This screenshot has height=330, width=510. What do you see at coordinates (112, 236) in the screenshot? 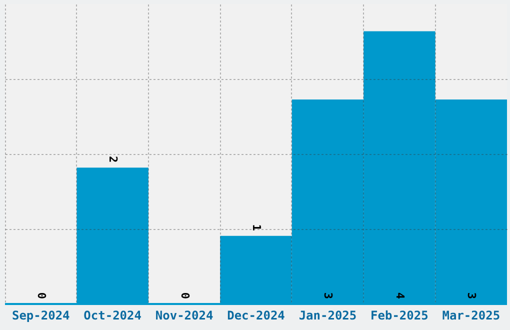
I see `bar` at bounding box center [112, 236].